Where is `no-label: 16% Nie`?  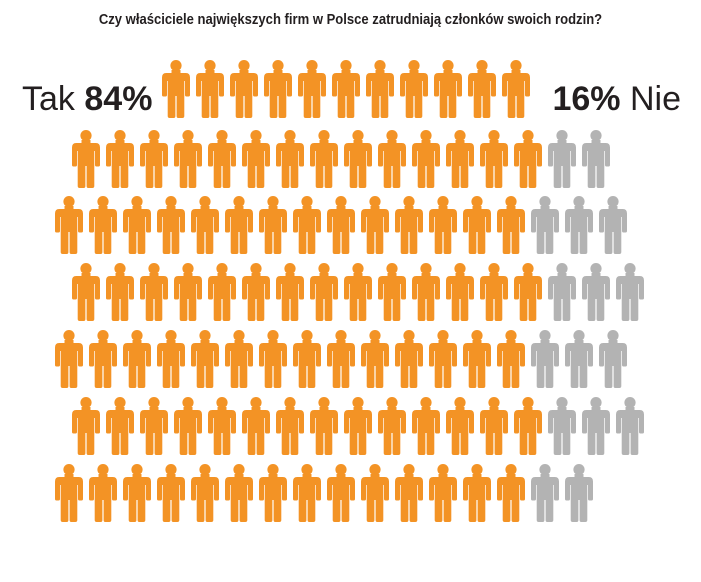
no-label: 16% Nie is located at coordinates (616, 99).